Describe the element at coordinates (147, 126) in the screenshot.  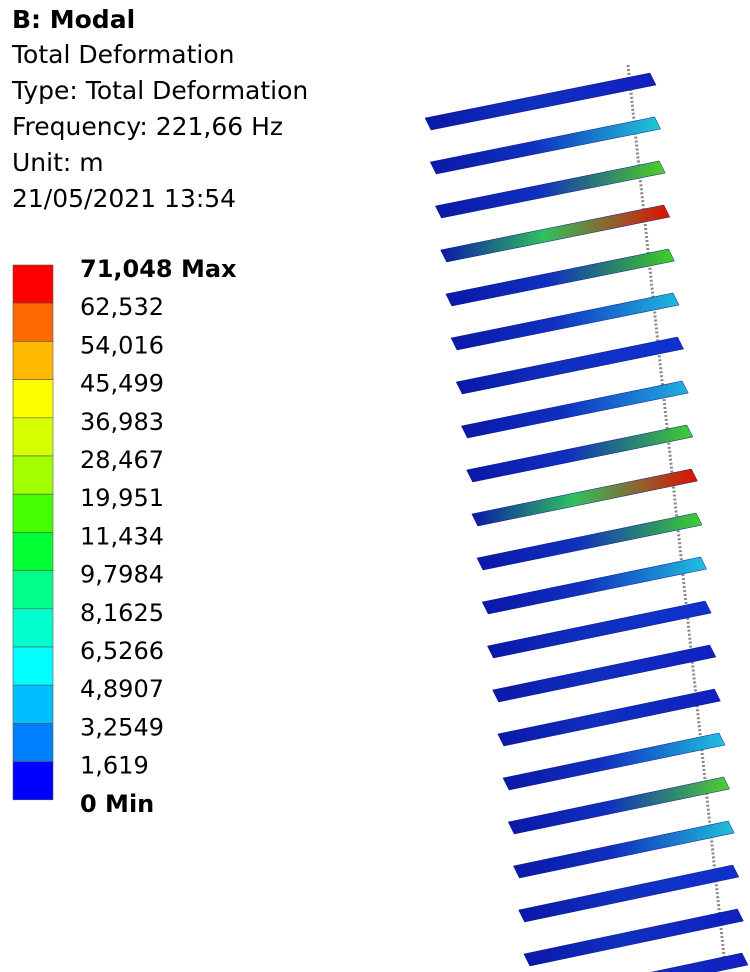
I see `header-line: Frequency: 221,66 Hz` at that location.